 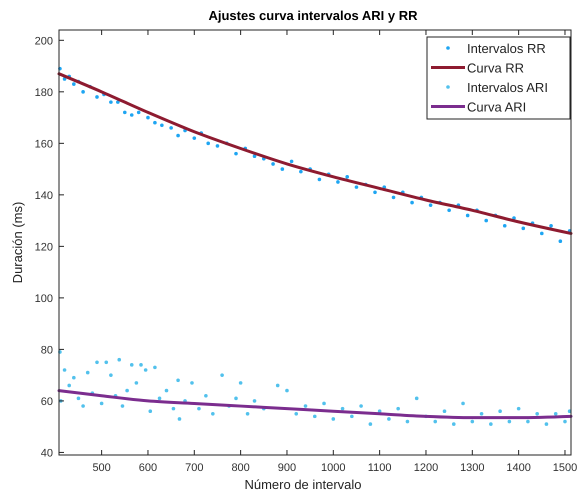 I want to click on y-tick-label: 140, so click(x=43, y=196).